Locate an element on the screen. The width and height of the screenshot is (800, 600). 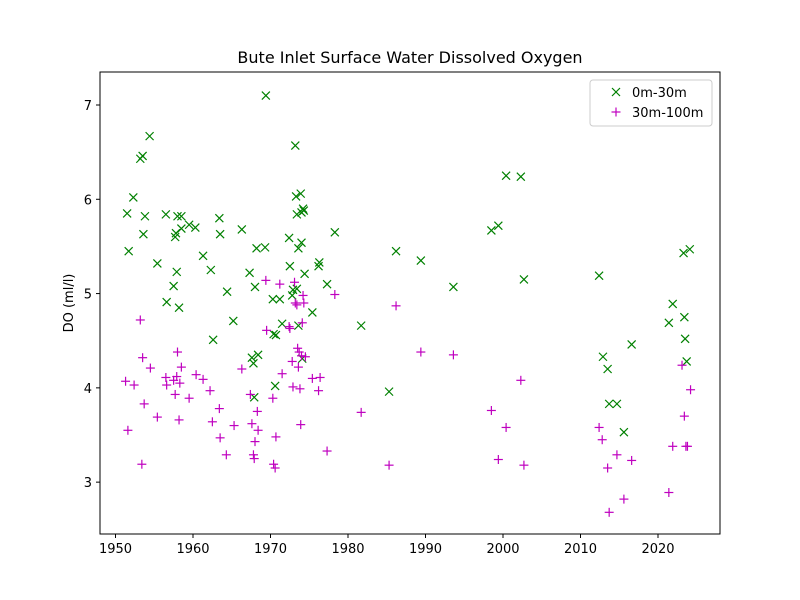
x-tick-label: 1960 is located at coordinates (192, 549).